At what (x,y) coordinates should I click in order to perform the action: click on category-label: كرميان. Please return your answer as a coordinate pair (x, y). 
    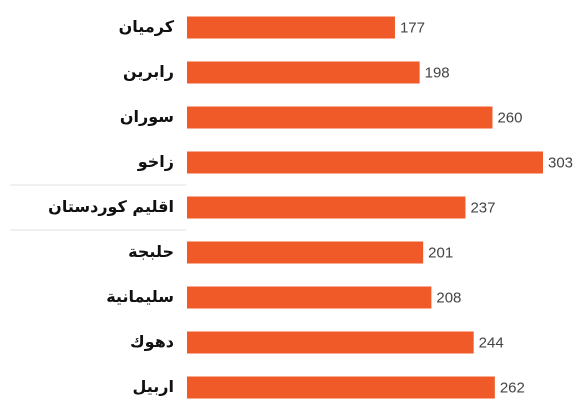
    Looking at the image, I should click on (147, 26).